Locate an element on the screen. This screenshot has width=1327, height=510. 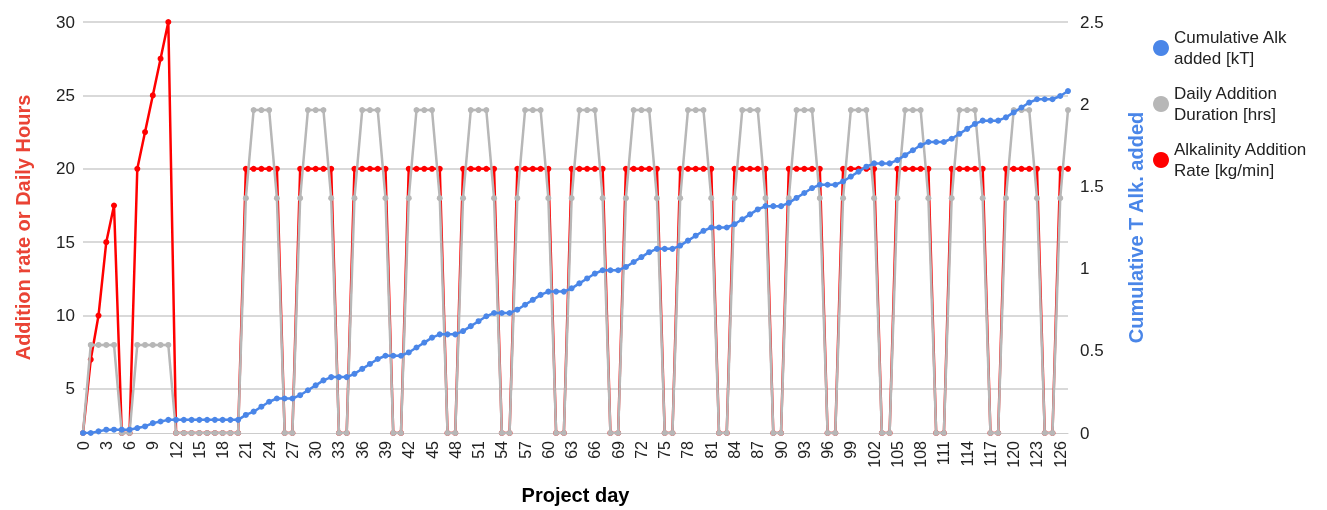
x-tick-label: 48 is located at coordinates (455, 449).